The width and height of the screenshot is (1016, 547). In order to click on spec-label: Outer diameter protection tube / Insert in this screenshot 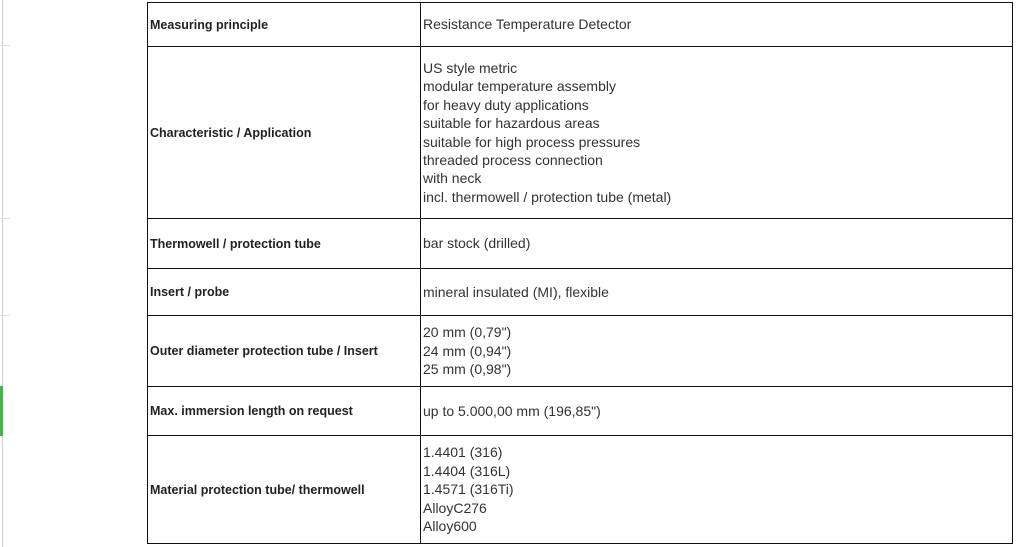, I will do `click(284, 351)`.